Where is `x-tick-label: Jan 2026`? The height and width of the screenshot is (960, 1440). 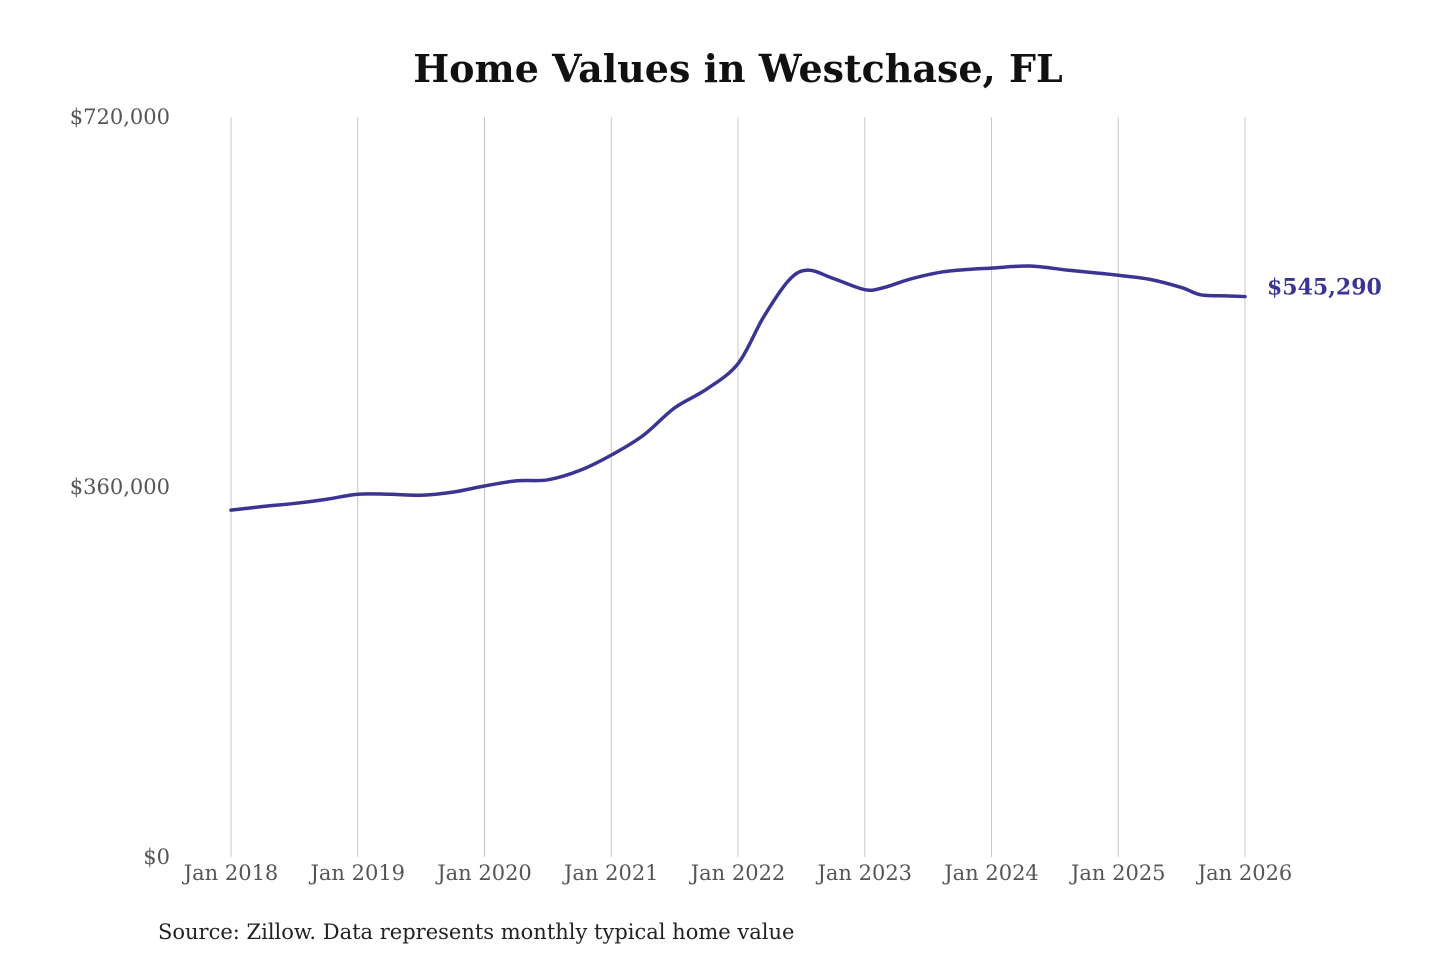 x-tick-label: Jan 2026 is located at coordinates (1244, 873).